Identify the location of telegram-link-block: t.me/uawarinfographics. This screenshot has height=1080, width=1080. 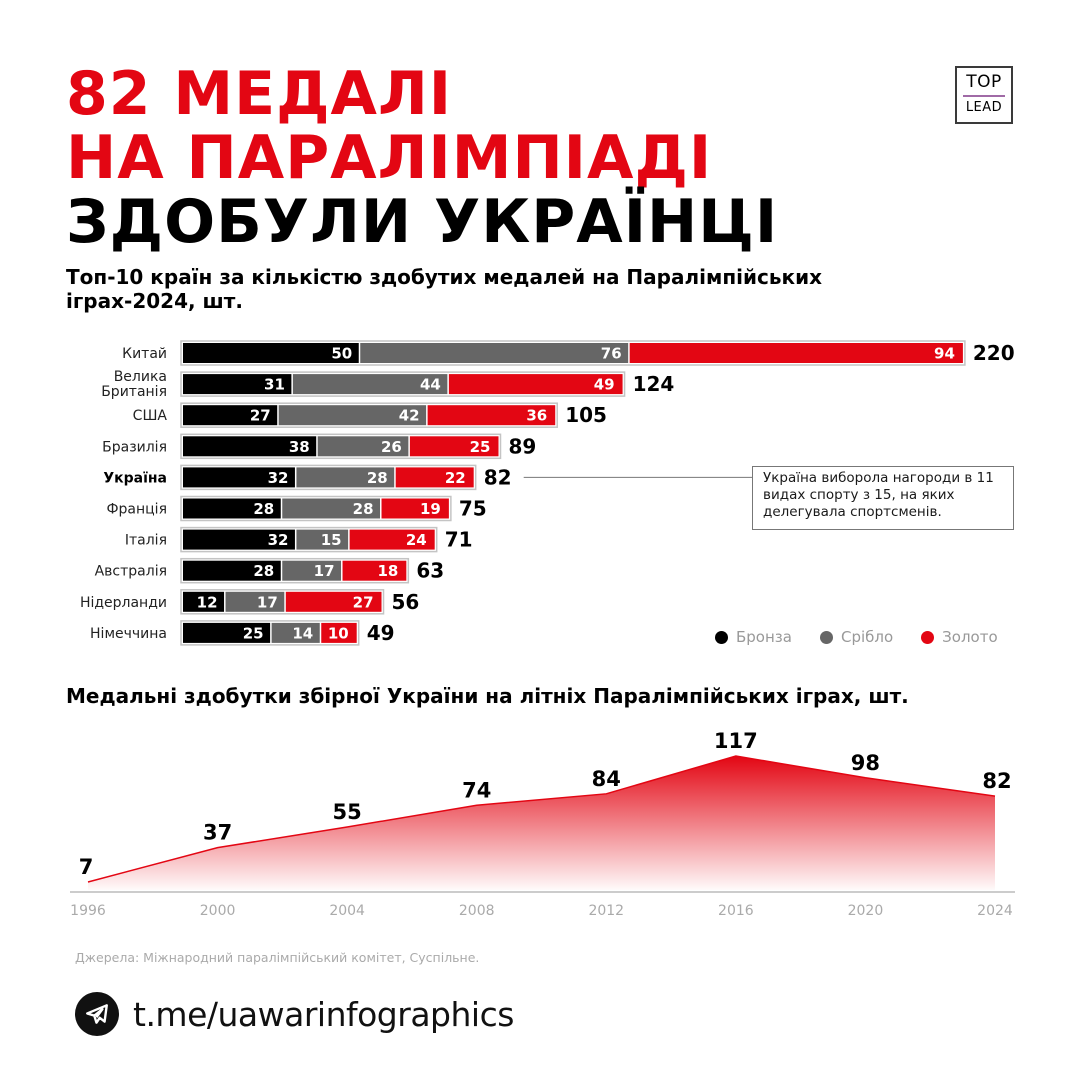
(294, 1014).